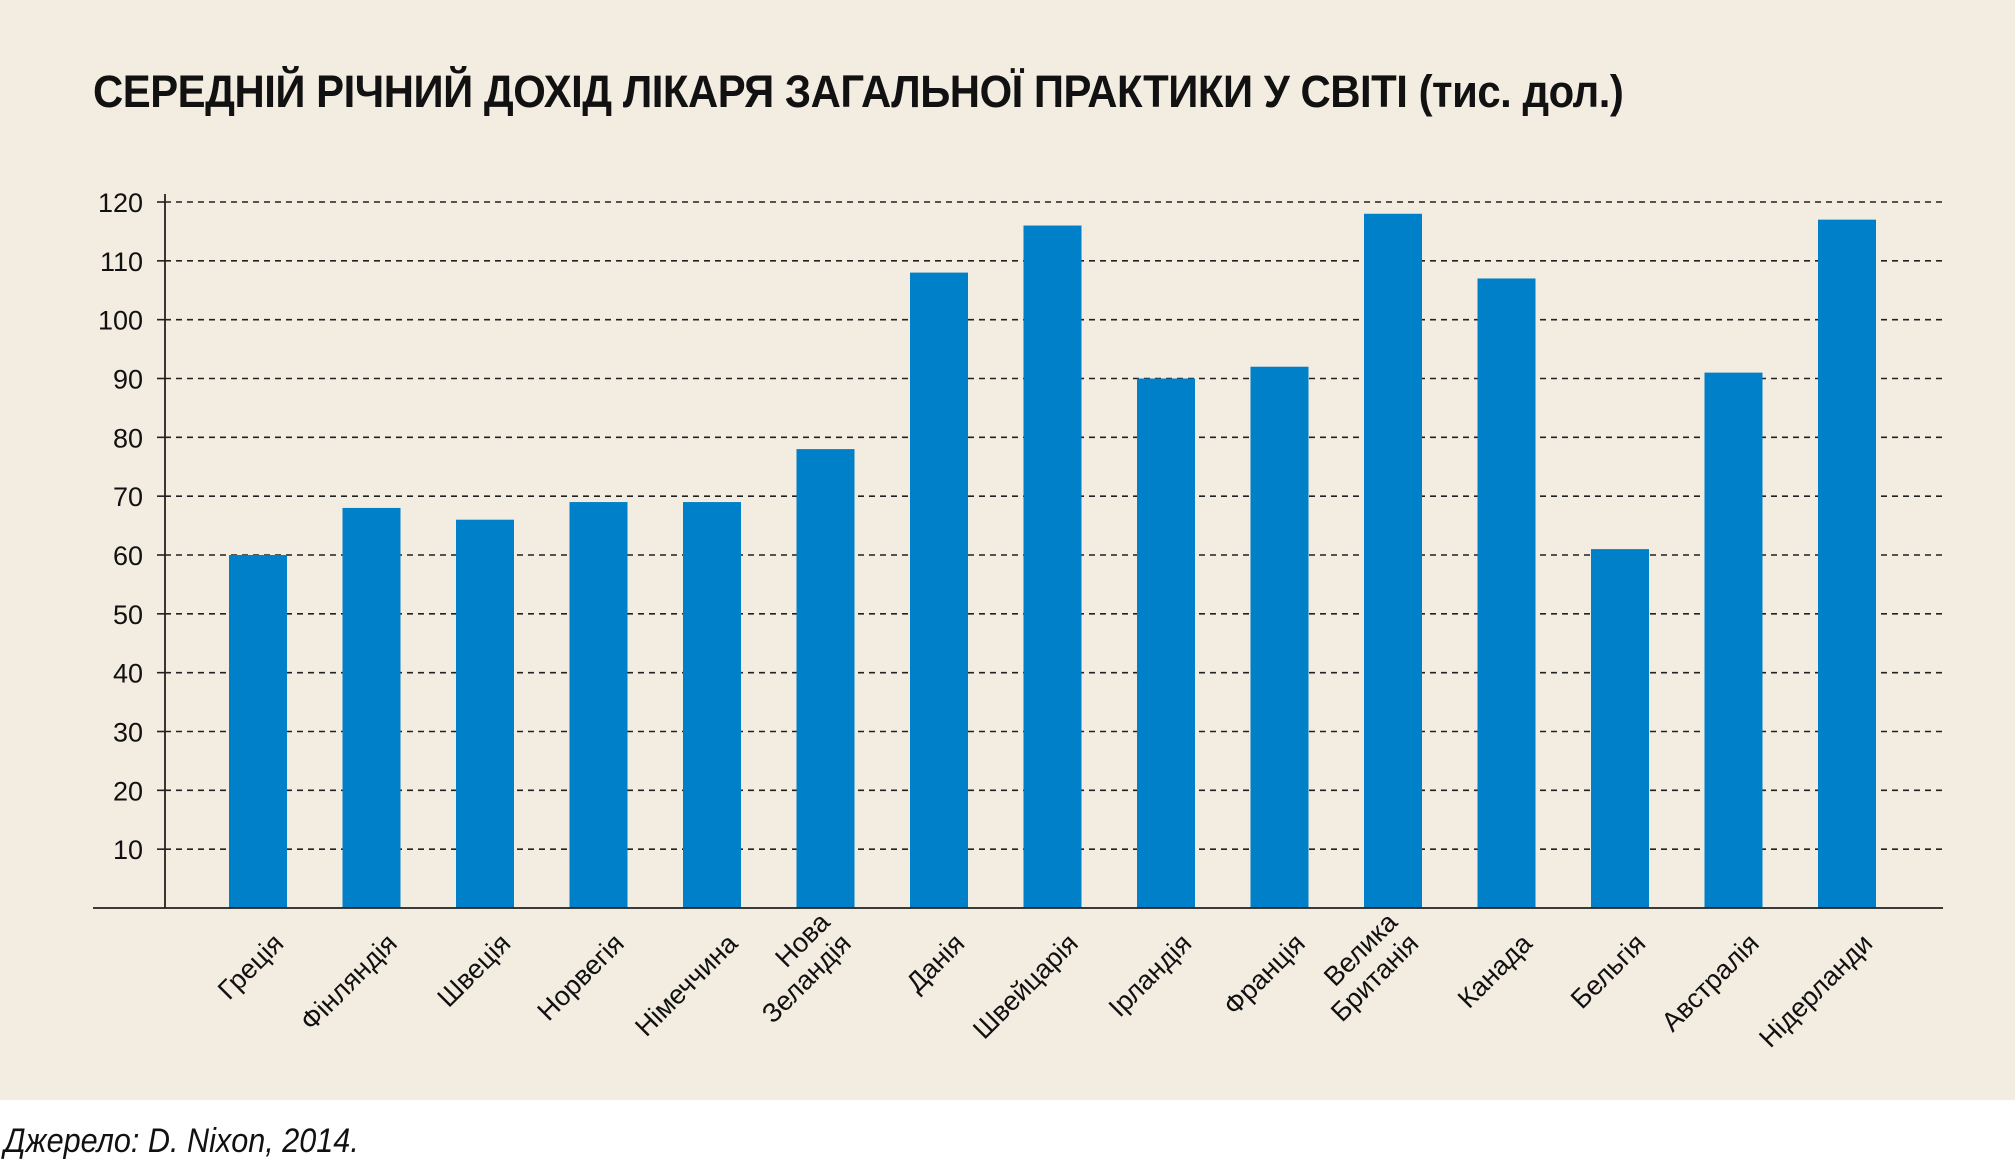 This screenshot has width=2015, height=1170. I want to click on category-label-line: Ірландія, so click(1150, 975).